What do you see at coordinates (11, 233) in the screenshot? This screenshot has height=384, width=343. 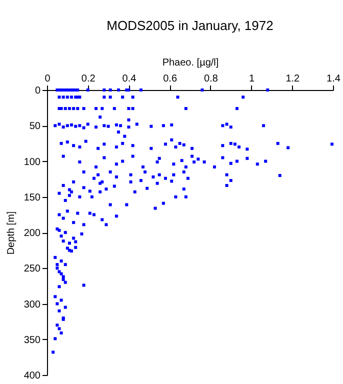 I see `y-axis-title: Depth [m]` at bounding box center [11, 233].